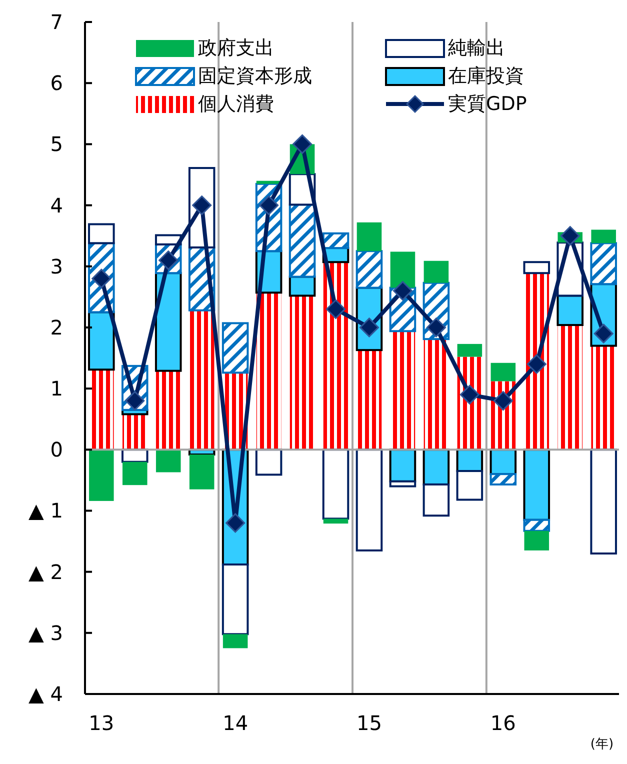  I want to click on x-axis-title: (年), so click(602, 744).